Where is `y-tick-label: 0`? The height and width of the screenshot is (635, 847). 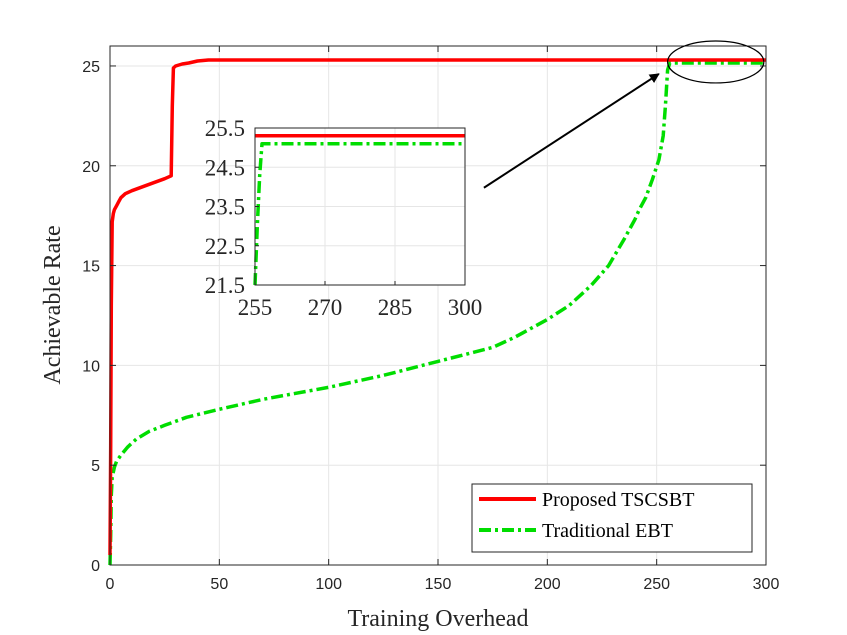 y-tick-label: 0 is located at coordinates (95, 566).